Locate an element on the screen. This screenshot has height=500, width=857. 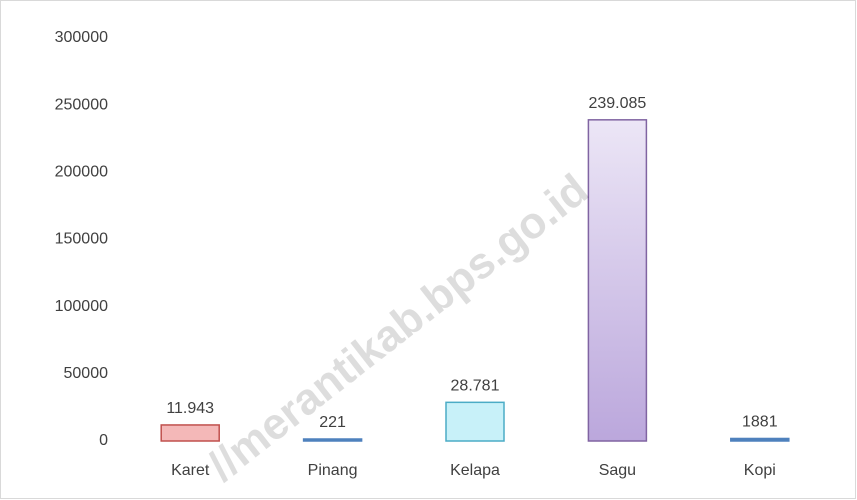
data-label: 221 is located at coordinates (332, 422).